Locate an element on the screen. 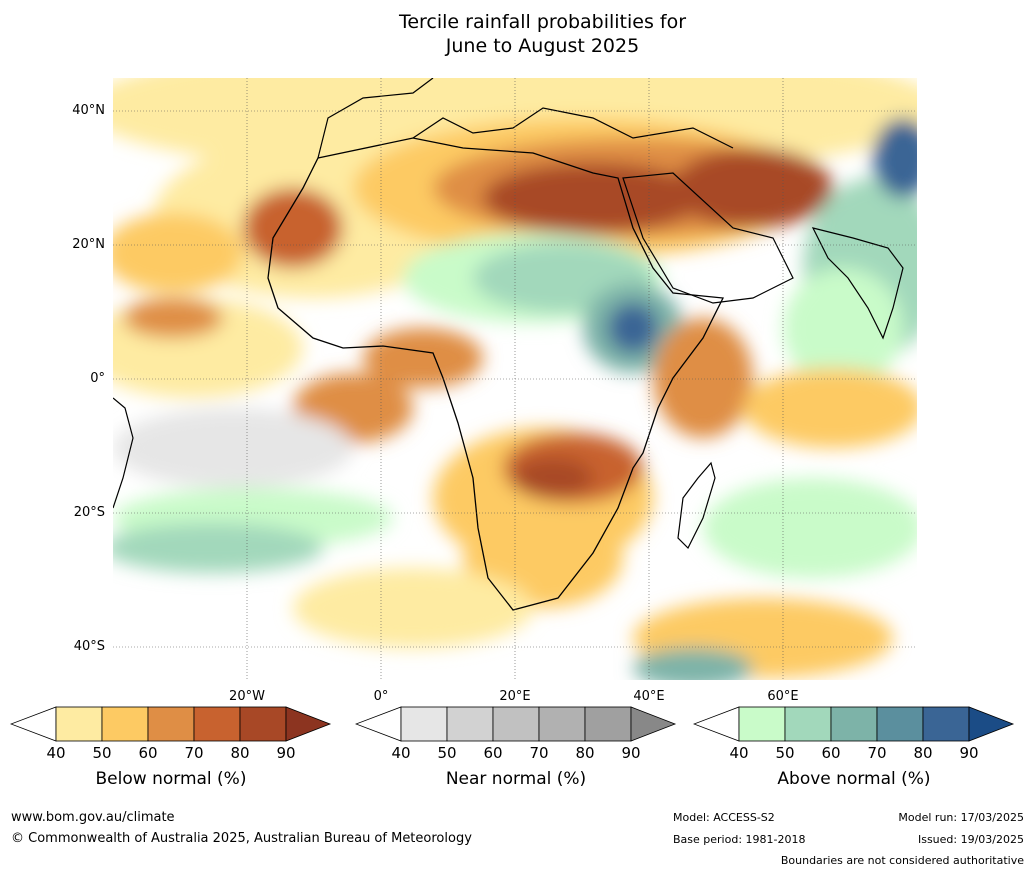 This screenshot has height=873, width=1035. south-america-coastline is located at coordinates (123, 453).